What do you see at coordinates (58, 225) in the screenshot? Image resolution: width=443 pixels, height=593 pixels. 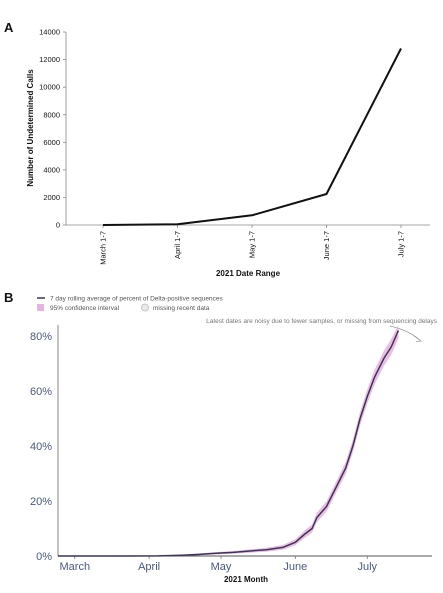 I see `chart-a-y-tick-label: 0` at bounding box center [58, 225].